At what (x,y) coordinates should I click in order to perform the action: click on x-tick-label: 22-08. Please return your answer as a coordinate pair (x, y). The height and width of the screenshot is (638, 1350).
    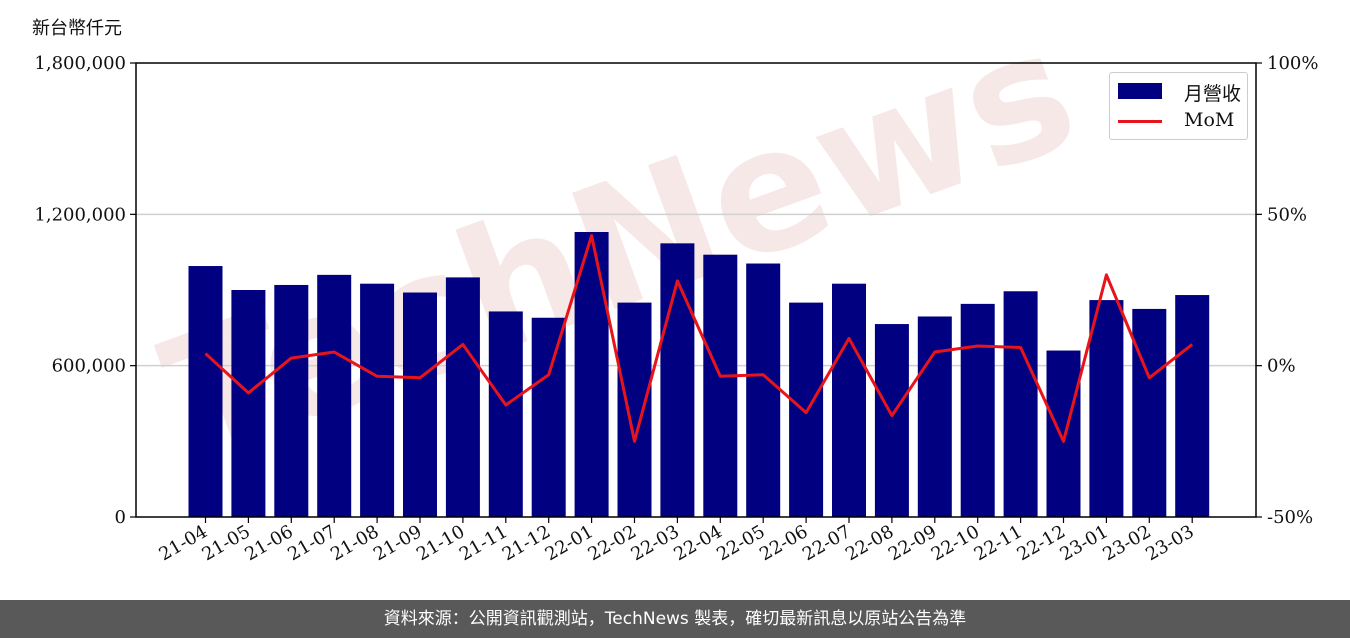
    Looking at the image, I should click on (869, 543).